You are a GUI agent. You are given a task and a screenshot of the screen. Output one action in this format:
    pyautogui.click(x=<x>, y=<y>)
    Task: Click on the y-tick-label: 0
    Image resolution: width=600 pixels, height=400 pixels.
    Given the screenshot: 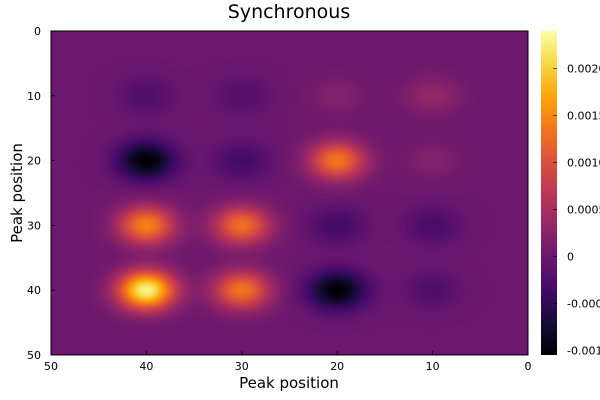 What is the action you would take?
    pyautogui.click(x=37, y=31)
    